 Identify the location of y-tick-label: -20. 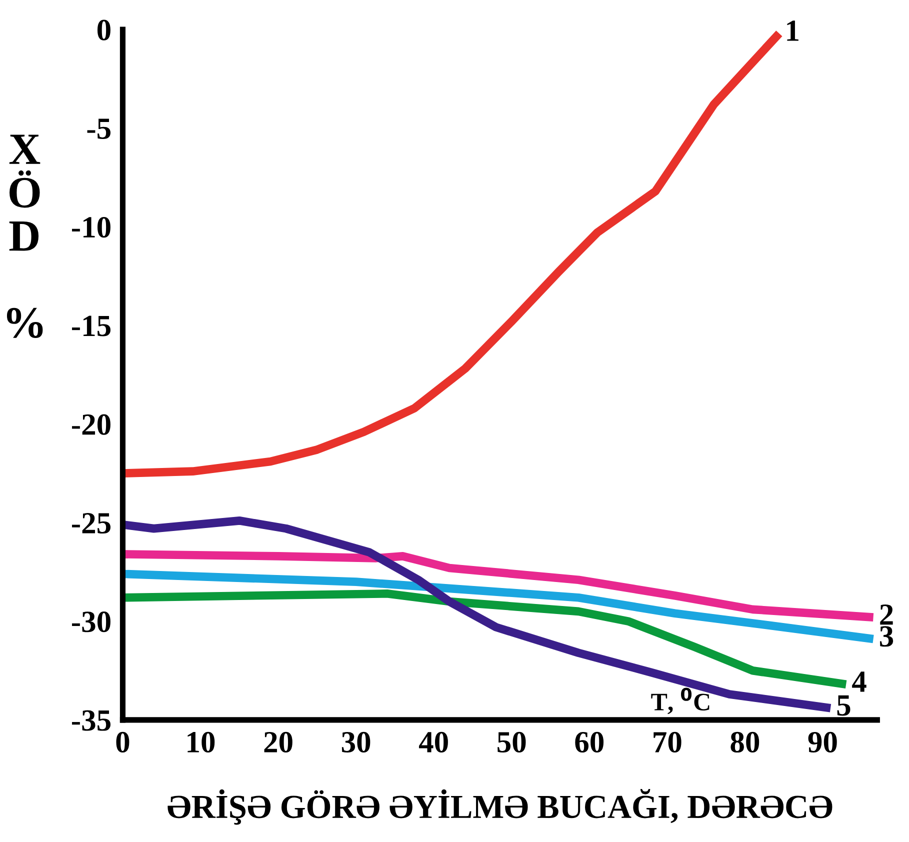
(91, 424).